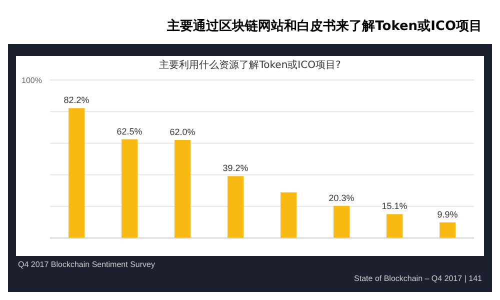  Describe the element at coordinates (183, 132) in the screenshot. I see `data-label: 62.0%` at that location.